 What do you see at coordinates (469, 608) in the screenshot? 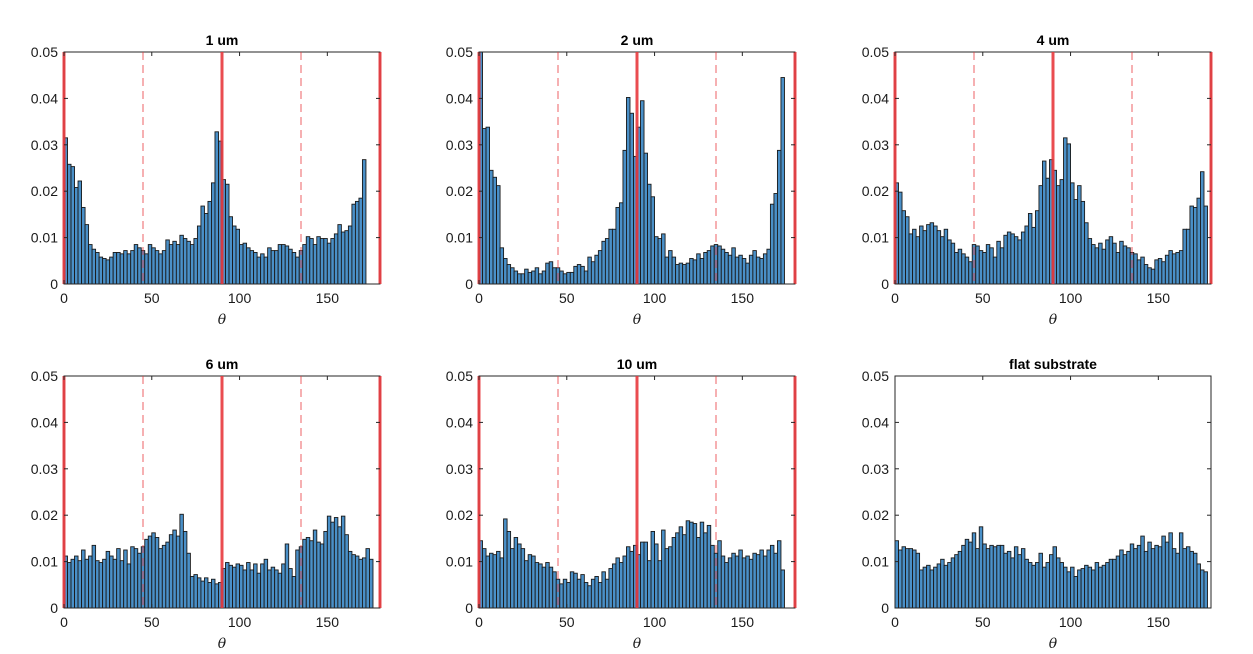
I see `y-tick-label: 0` at bounding box center [469, 608].